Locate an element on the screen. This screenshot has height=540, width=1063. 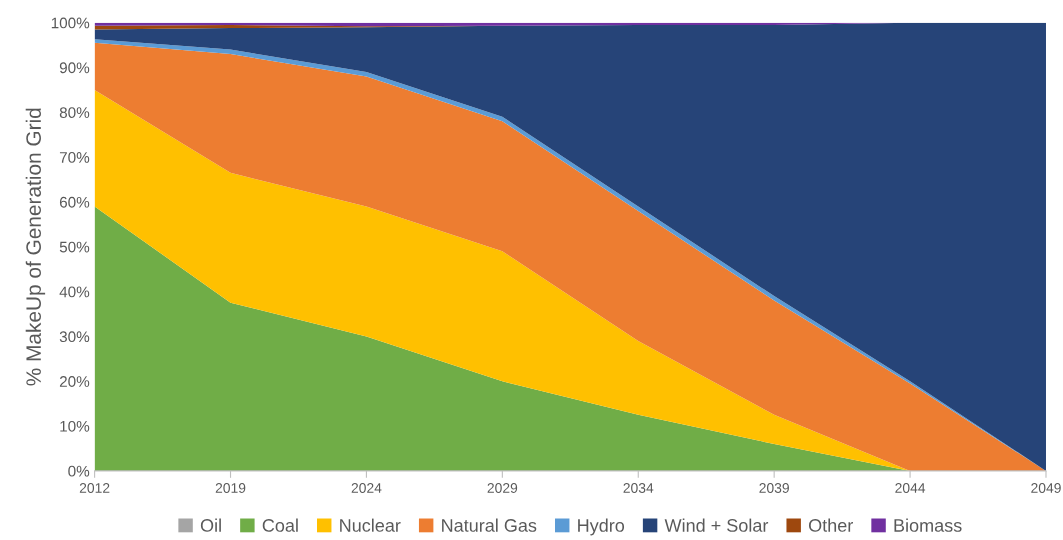
x-tick-label: 2029 is located at coordinates (502, 488).